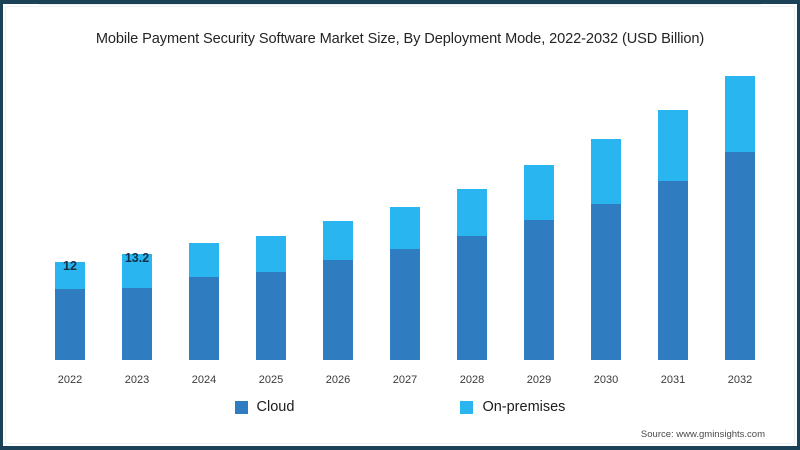 This screenshot has width=800, height=450. What do you see at coordinates (400, 4) in the screenshot?
I see `x-axis-line` at bounding box center [400, 4].